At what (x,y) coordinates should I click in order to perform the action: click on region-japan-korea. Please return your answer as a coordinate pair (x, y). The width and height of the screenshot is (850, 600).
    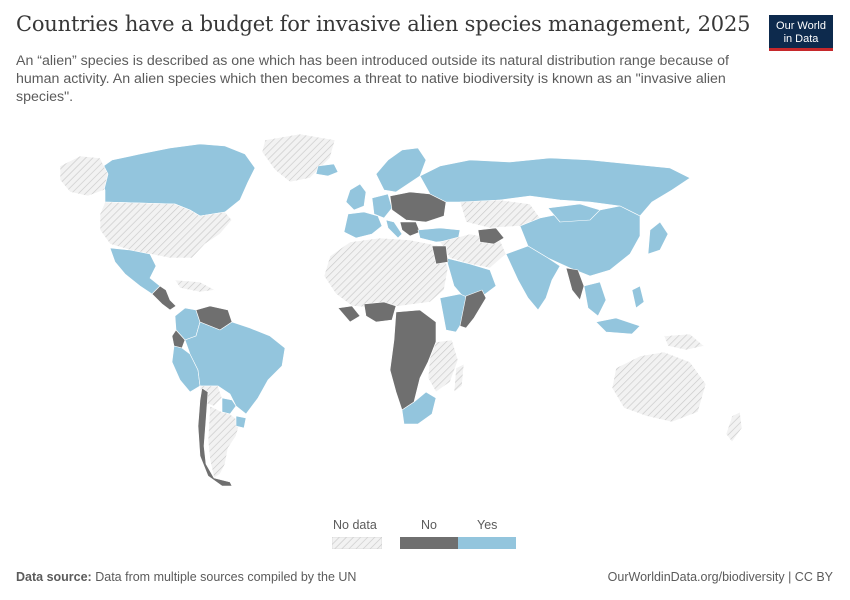
    Looking at the image, I should click on (658, 238).